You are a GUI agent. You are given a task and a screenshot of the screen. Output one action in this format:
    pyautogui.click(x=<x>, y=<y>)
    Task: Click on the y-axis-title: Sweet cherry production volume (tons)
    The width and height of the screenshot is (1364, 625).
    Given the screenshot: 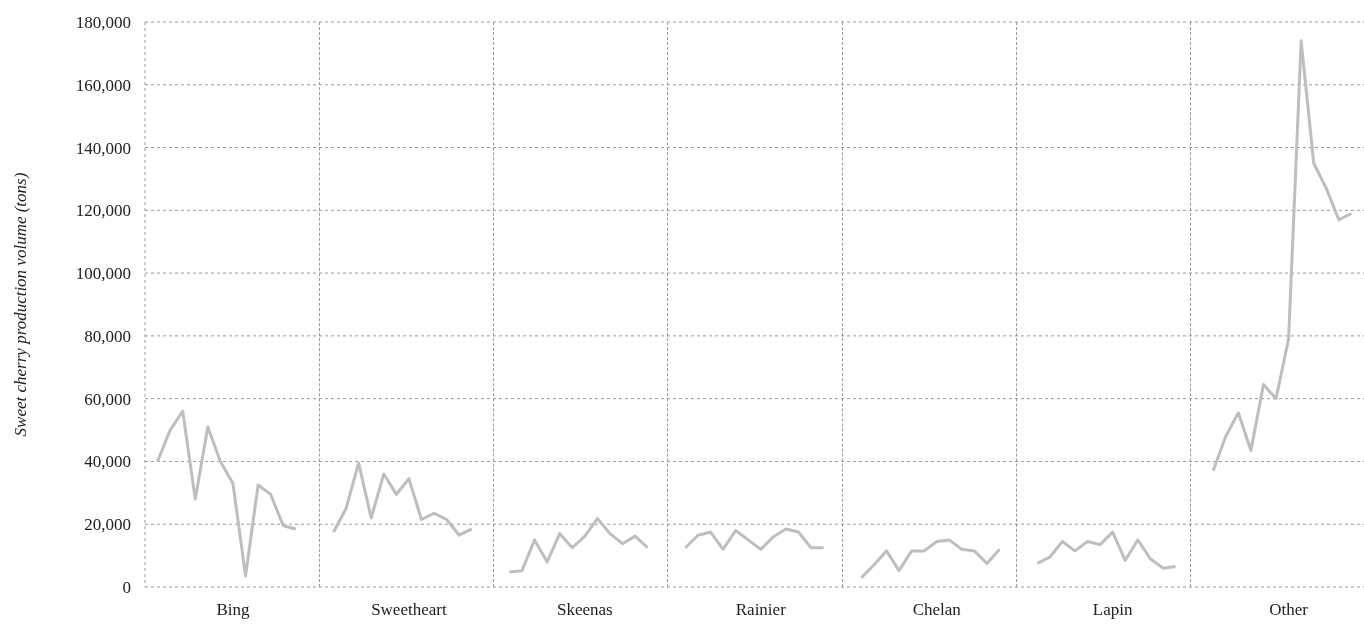 What is the action you would take?
    pyautogui.click(x=21, y=304)
    